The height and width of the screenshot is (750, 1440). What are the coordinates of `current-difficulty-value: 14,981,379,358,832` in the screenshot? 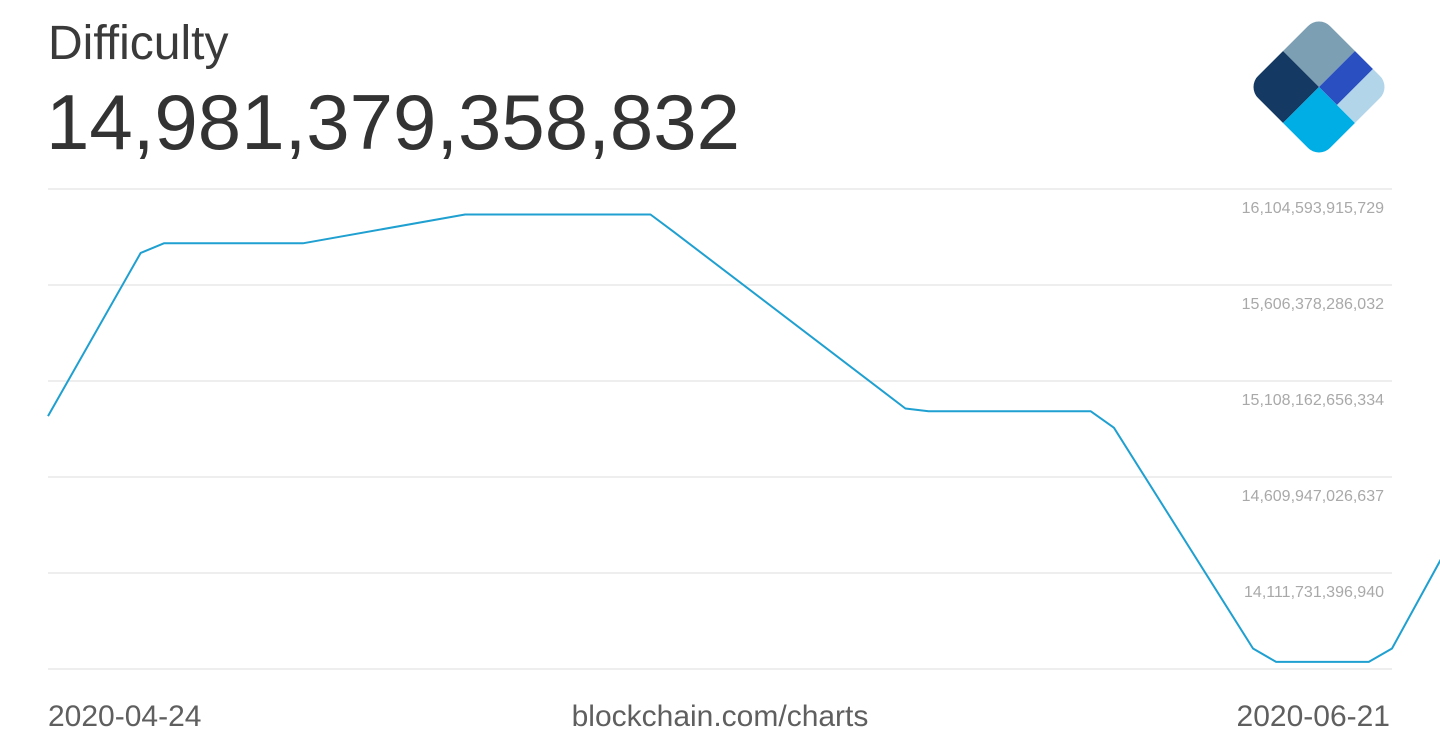 It's located at (393, 122).